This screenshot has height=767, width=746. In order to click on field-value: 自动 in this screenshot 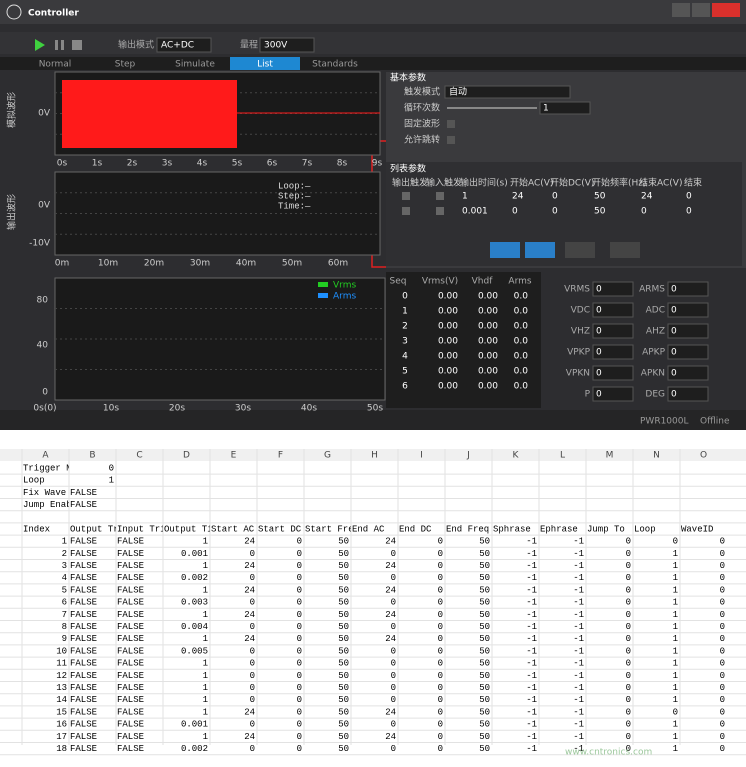, I will do `click(458, 92)`.